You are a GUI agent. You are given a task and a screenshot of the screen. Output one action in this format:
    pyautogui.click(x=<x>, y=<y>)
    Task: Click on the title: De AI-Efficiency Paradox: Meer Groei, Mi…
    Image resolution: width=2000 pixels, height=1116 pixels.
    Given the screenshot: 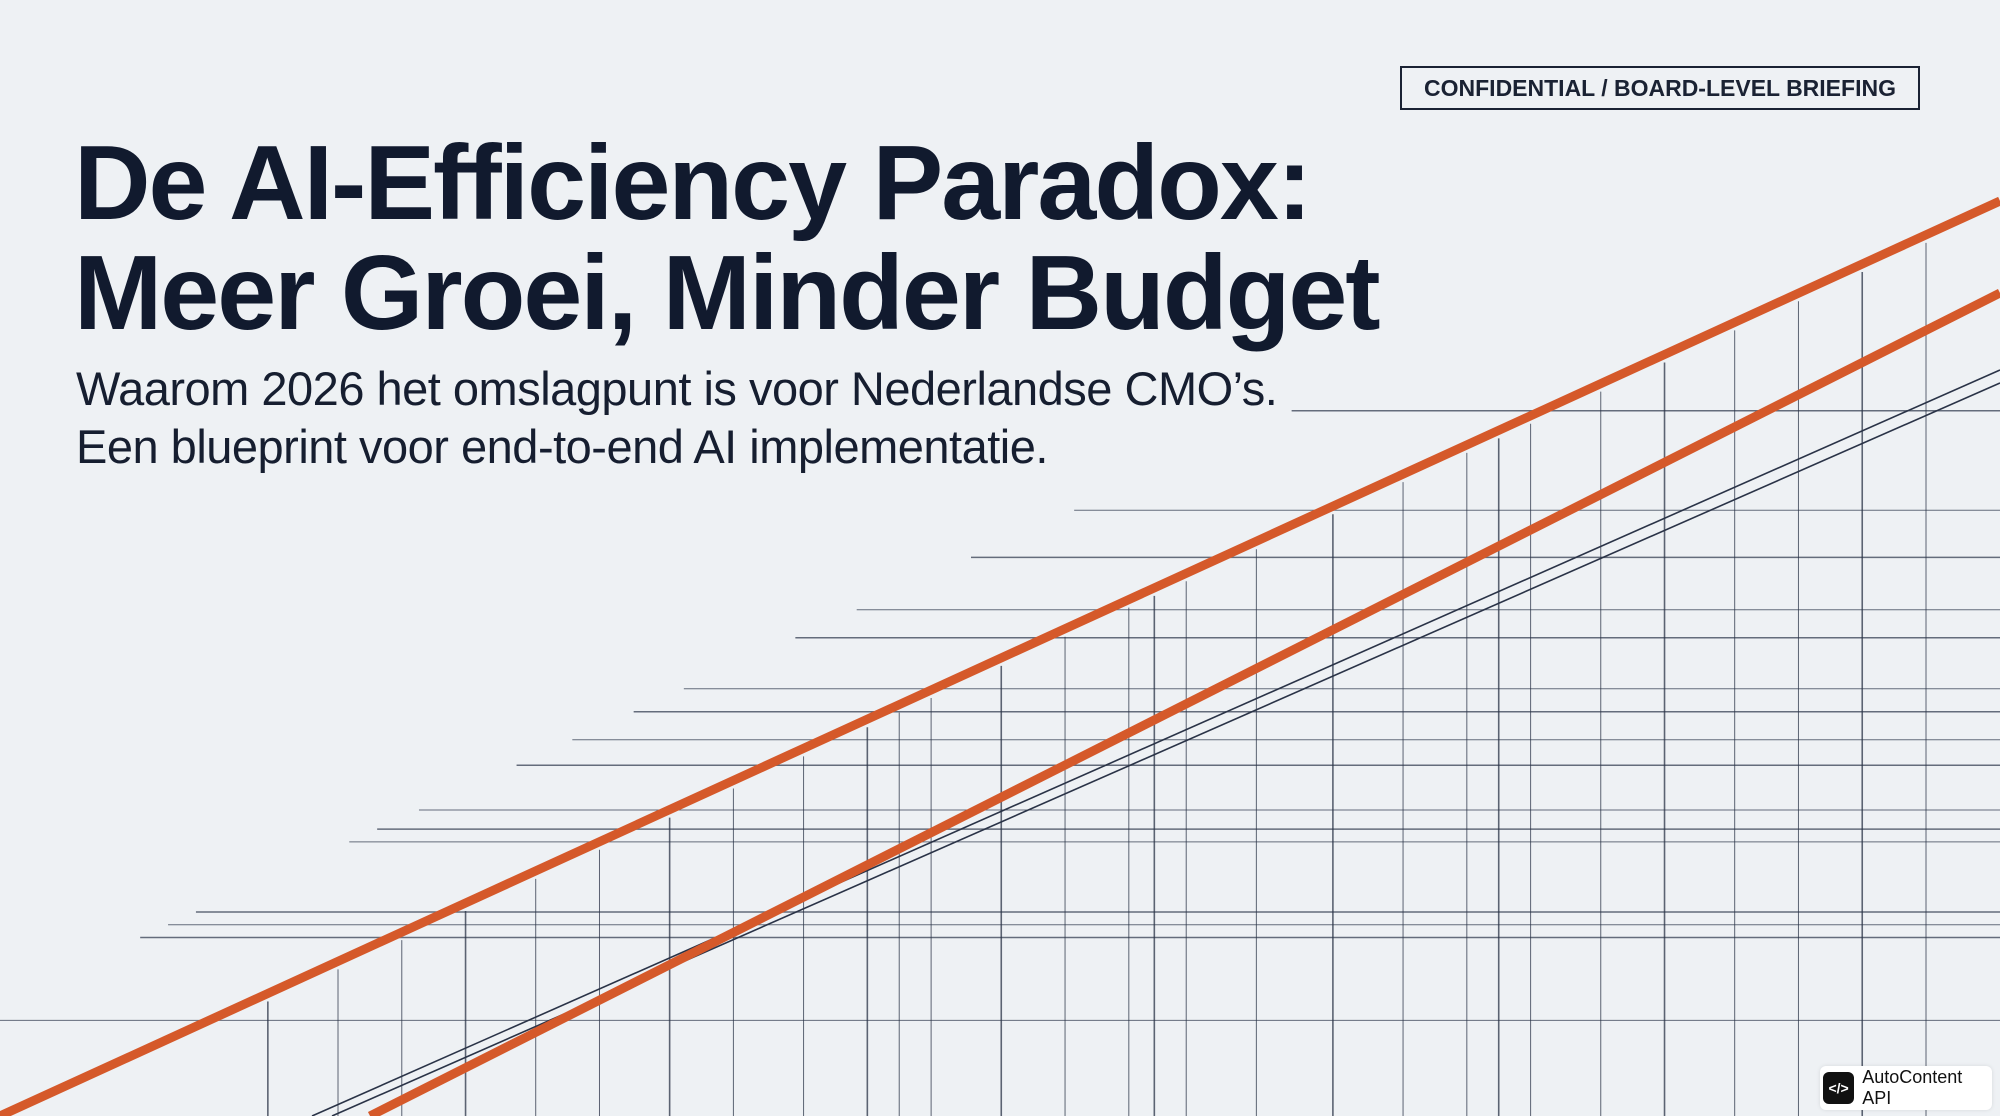 What is the action you would take?
    pyautogui.click(x=727, y=238)
    